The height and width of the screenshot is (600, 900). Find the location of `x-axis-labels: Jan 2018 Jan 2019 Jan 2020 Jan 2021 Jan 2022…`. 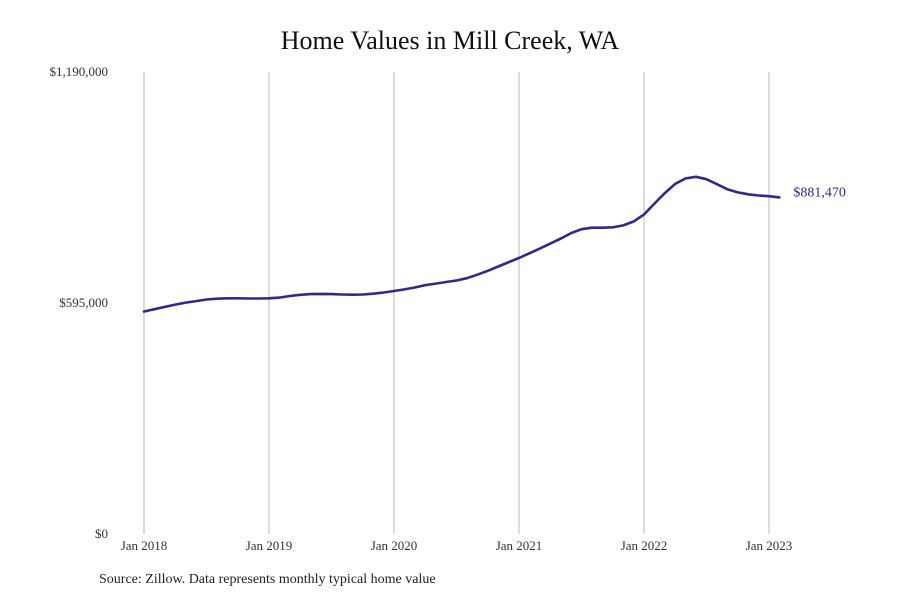

x-axis-labels: Jan 2018 Jan 2019 Jan 2020 Jan 2021 Jan 2022… is located at coordinates (457, 545).